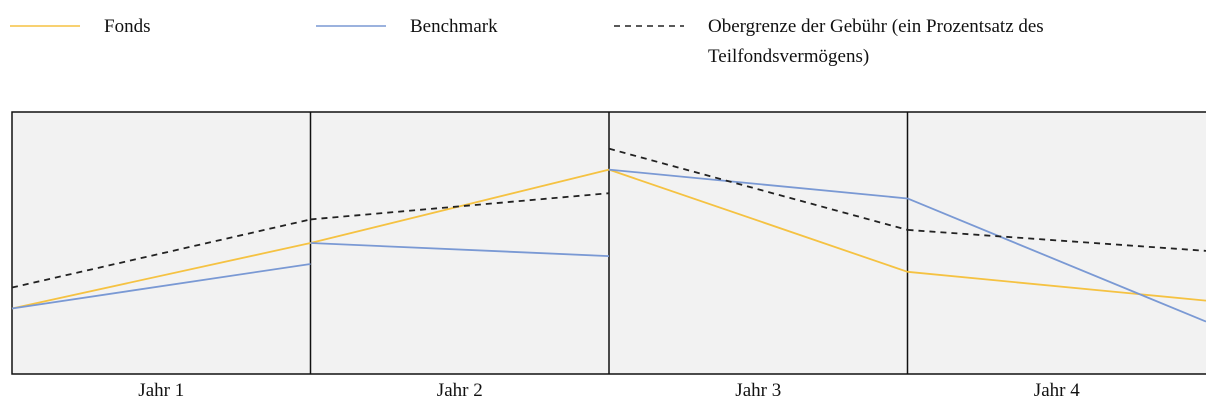 The width and height of the screenshot is (1206, 404). What do you see at coordinates (454, 26) in the screenshot?
I see `legend-label: Benchmark` at bounding box center [454, 26].